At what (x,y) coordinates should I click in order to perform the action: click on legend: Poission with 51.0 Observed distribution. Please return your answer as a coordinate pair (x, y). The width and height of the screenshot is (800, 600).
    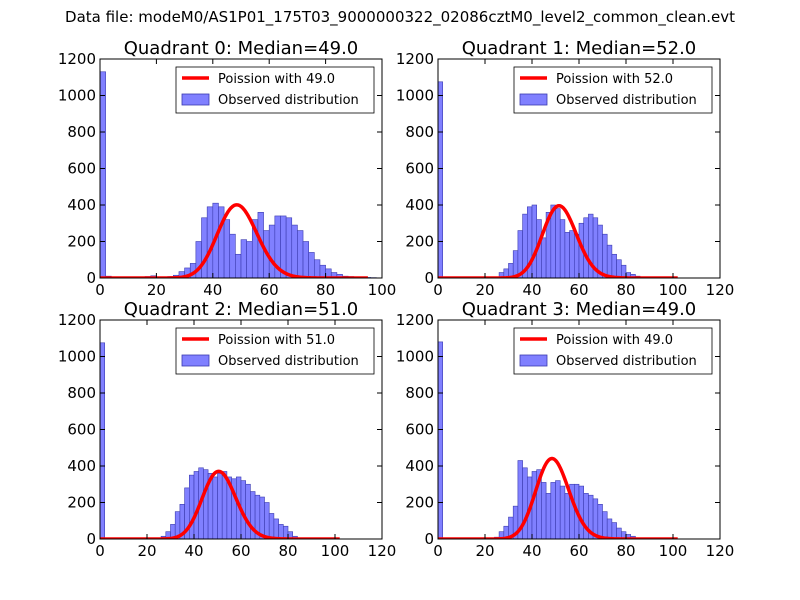
    Looking at the image, I should click on (275, 351).